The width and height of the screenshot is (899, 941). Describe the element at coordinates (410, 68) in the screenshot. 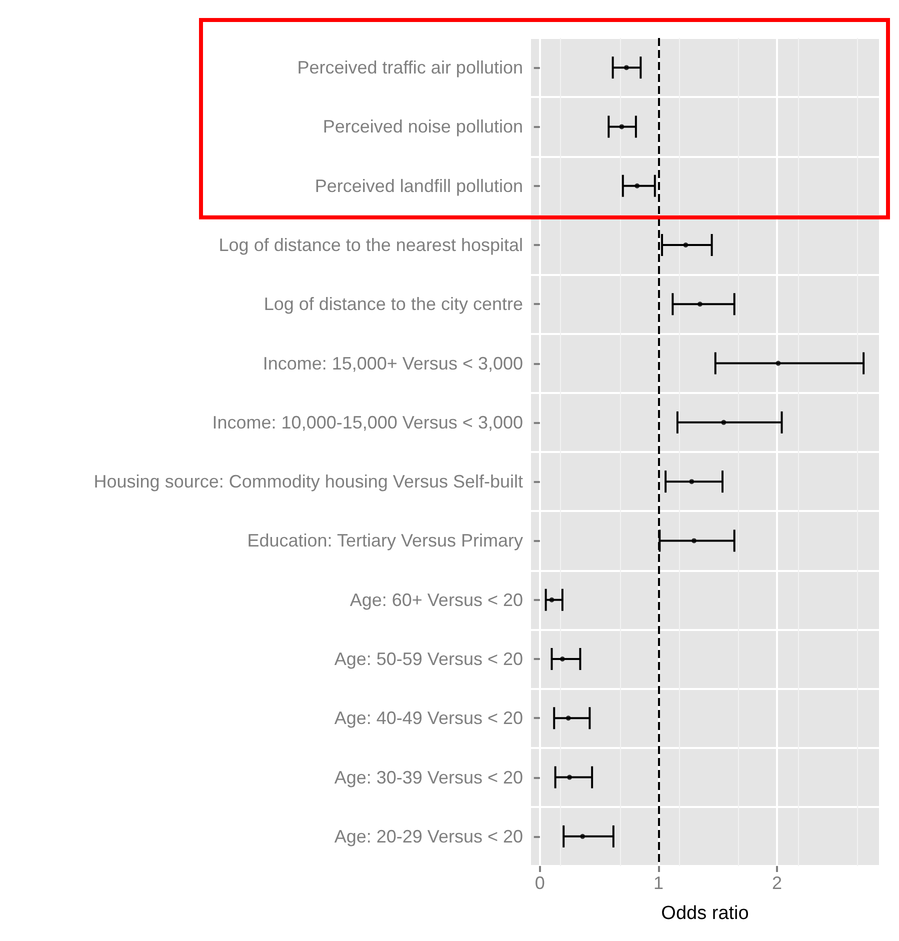

I see `y-tick-label: Perceived traffic air pollution` at that location.